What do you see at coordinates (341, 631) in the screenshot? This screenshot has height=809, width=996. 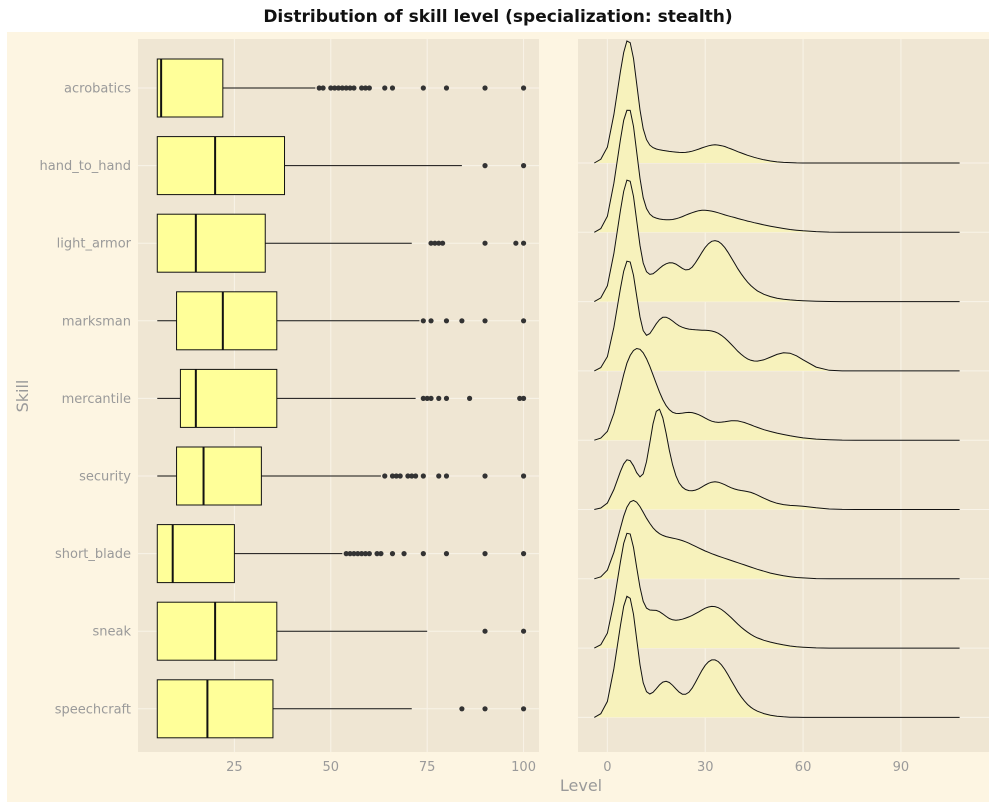 I see `box-sneak` at bounding box center [341, 631].